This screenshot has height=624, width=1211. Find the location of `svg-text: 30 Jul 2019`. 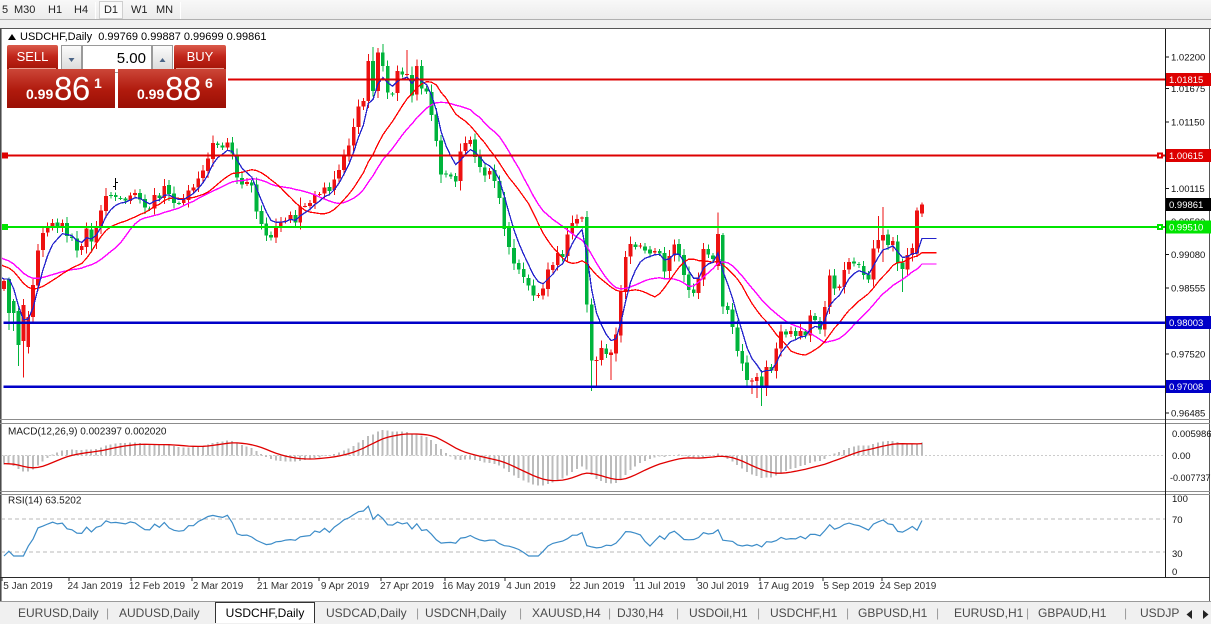

svg-text: 30 Jul 2019 is located at coordinates (723, 586).